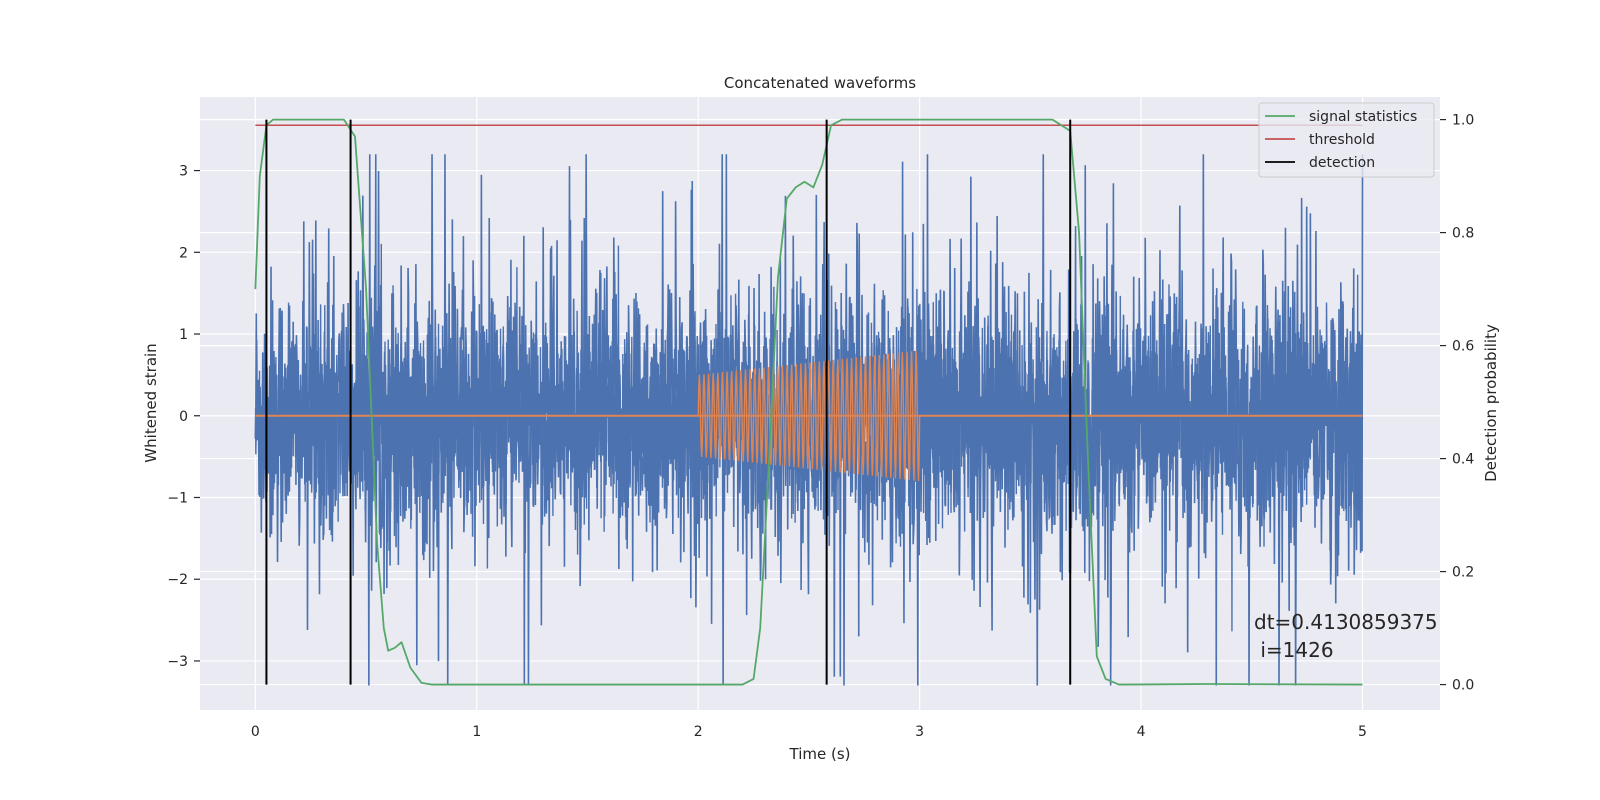 Image resolution: width=1600 pixels, height=800 pixels. Describe the element at coordinates (1463, 573) in the screenshot. I see `y2-tick-label: 0.2` at that location.